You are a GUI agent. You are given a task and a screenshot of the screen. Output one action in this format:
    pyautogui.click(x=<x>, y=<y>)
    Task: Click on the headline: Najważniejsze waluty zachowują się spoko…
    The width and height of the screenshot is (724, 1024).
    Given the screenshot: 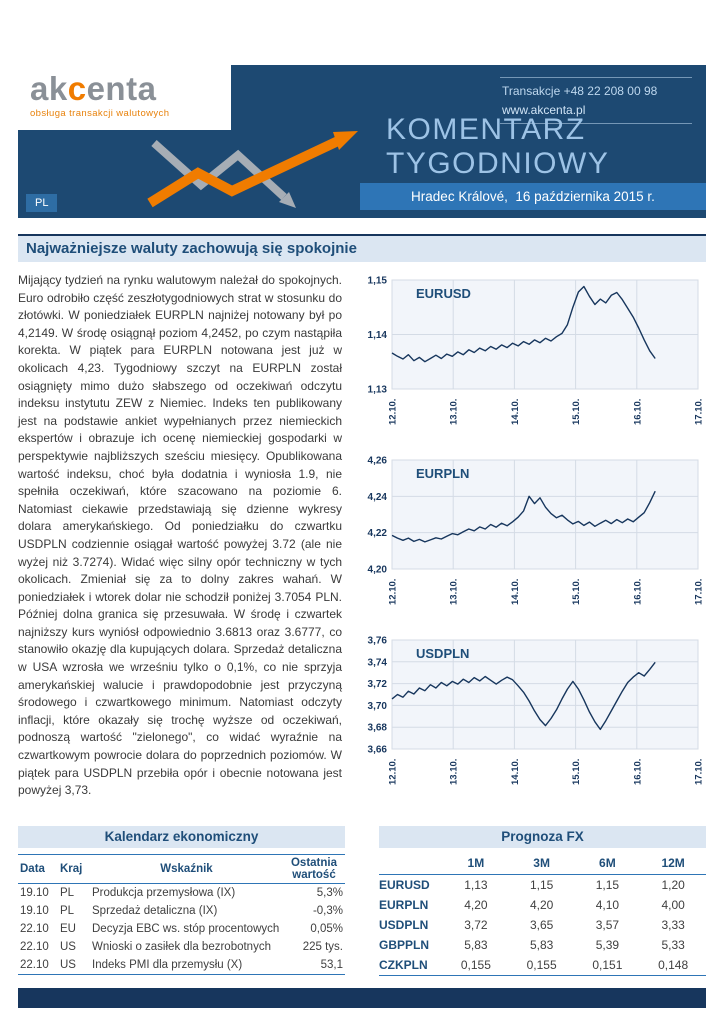 What is the action you would take?
    pyautogui.click(x=362, y=248)
    